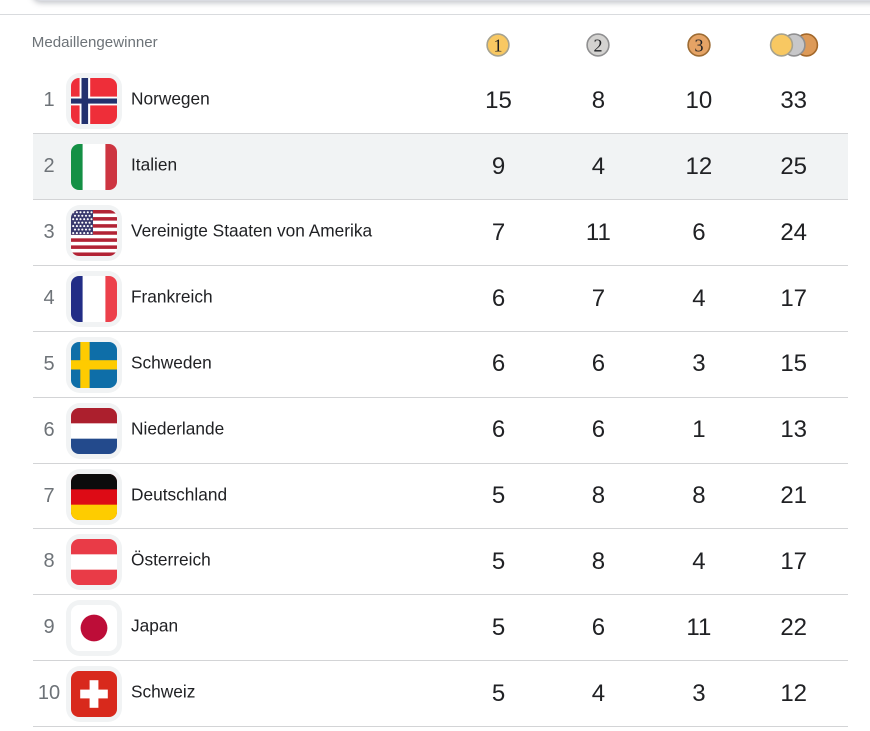 The height and width of the screenshot is (731, 870). Describe the element at coordinates (597, 45) in the screenshot. I see `svg-text: 2` at that location.